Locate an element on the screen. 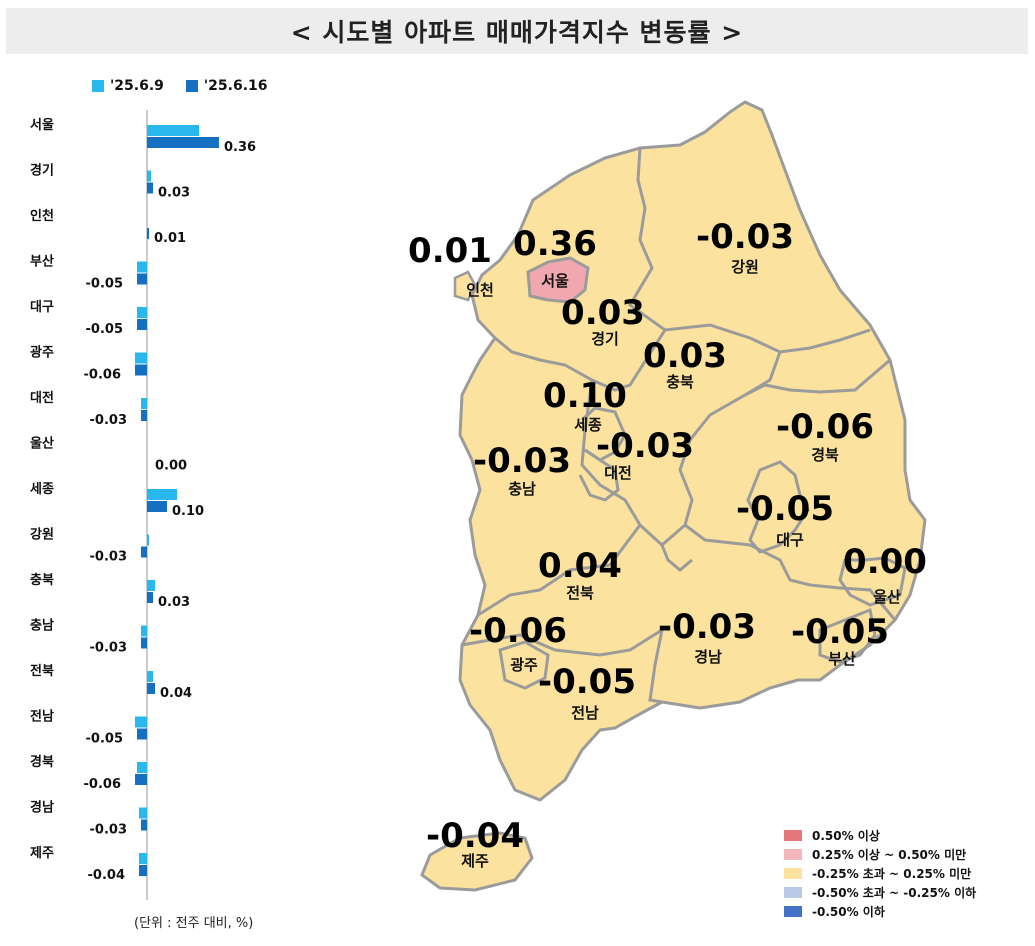  category-label: 경기 is located at coordinates (42, 171).